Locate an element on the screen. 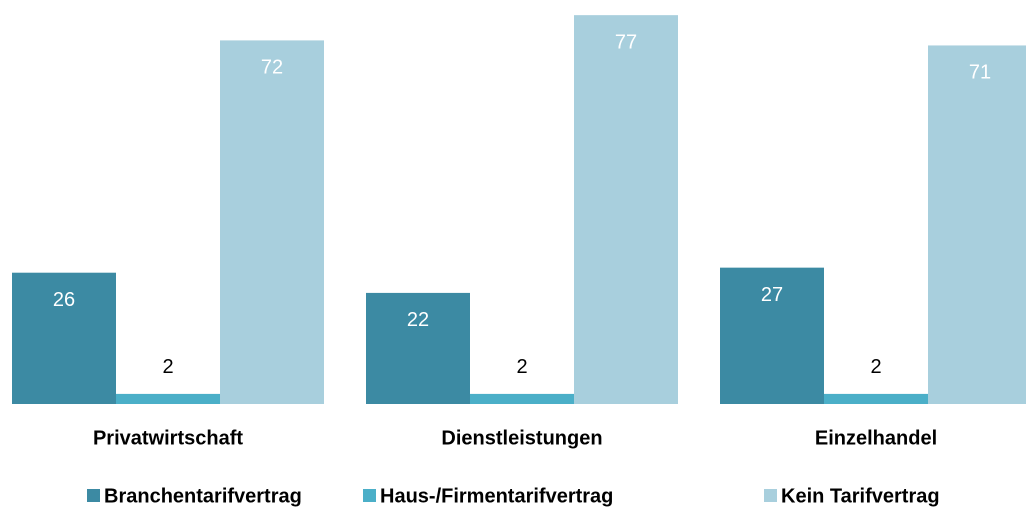 The width and height of the screenshot is (1026, 511). x-tick-label: Dienstleistungen is located at coordinates (521, 438).